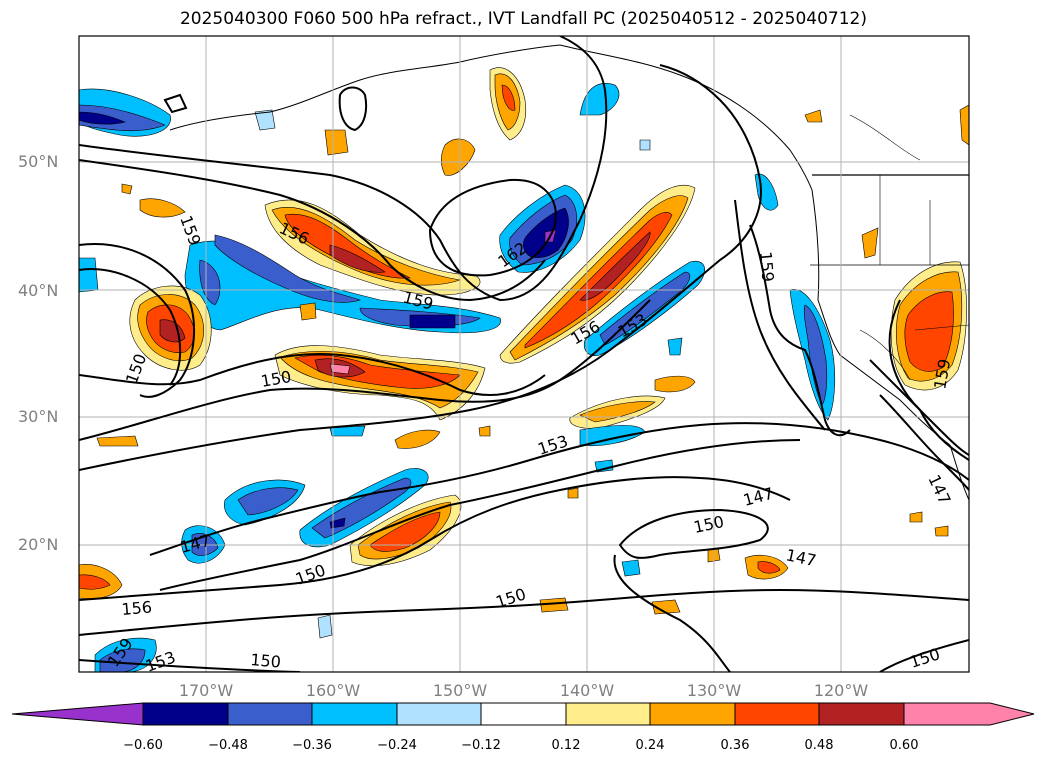 This screenshot has height=765, width=1047. What do you see at coordinates (266, 661) in the screenshot?
I see `contour-label: 150` at bounding box center [266, 661].